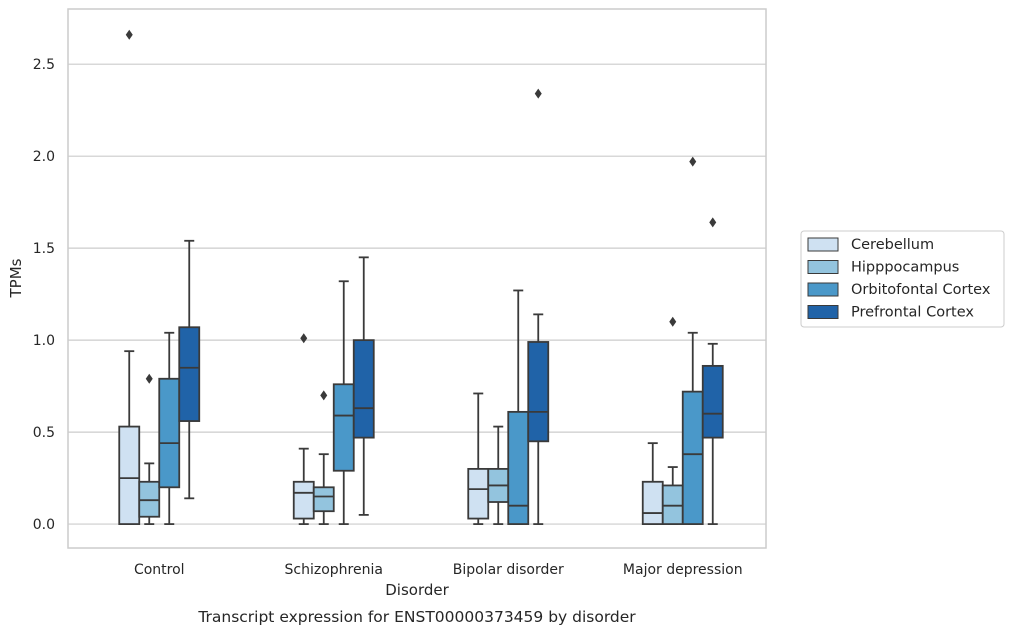  Describe the element at coordinates (905, 268) in the screenshot. I see `legend-label: Hipppocampus` at that location.